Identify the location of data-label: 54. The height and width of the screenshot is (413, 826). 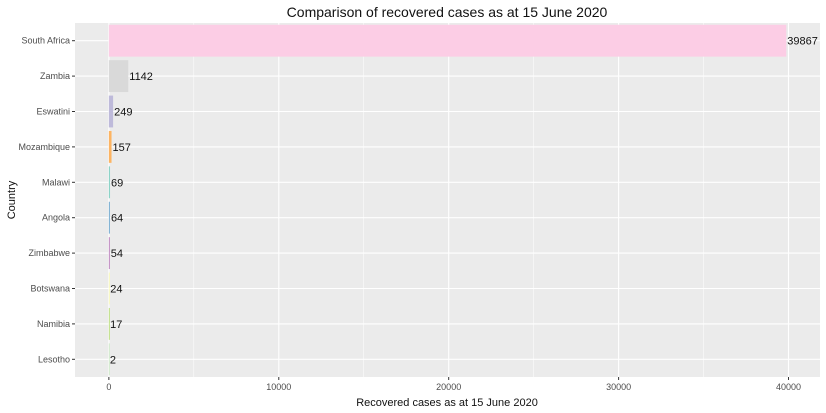
(117, 254).